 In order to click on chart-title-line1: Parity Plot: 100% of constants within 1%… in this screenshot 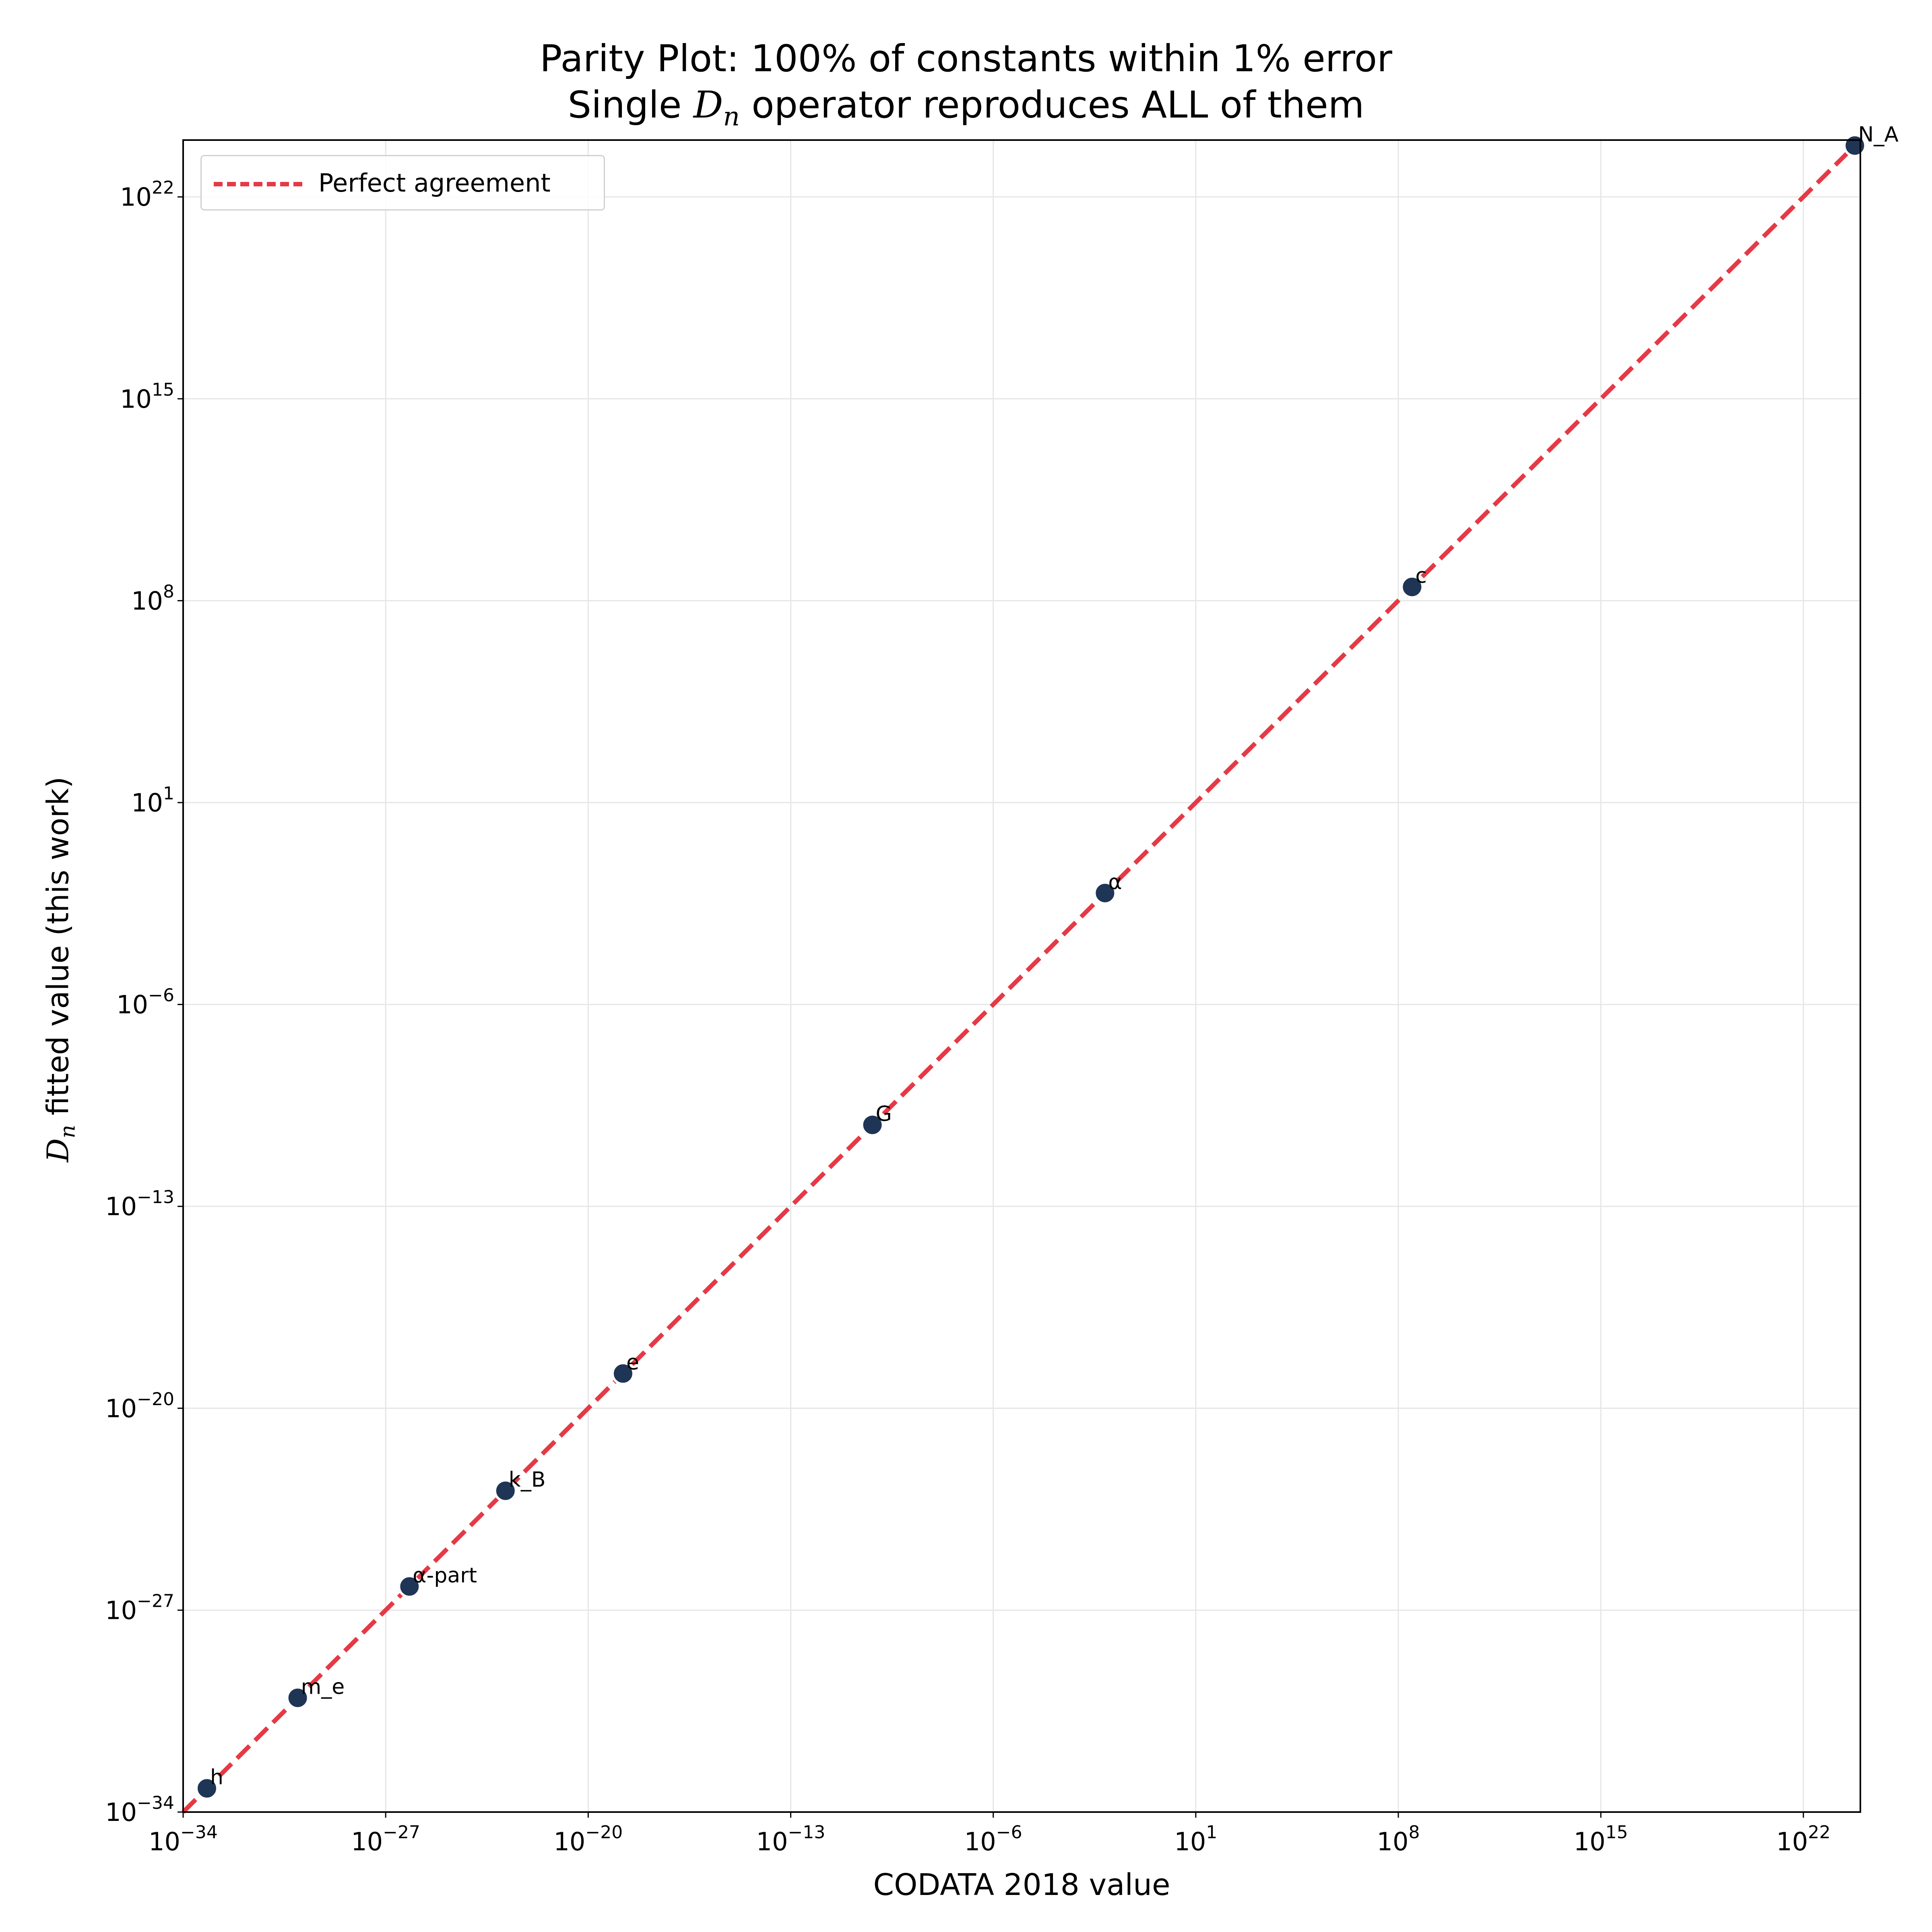, I will do `click(966, 58)`.